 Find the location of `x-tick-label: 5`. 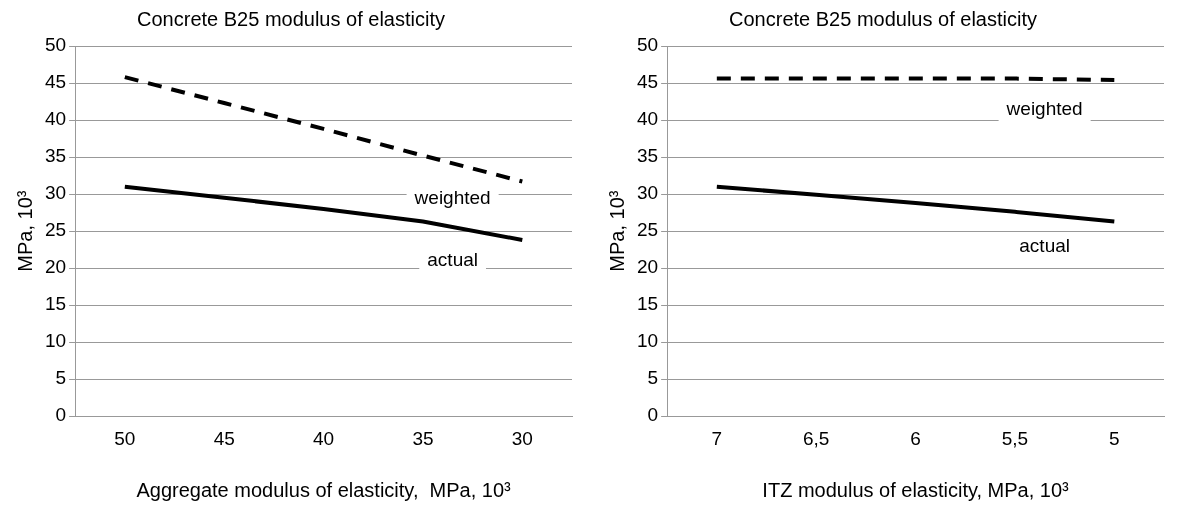

x-tick-label: 5 is located at coordinates (1114, 438).